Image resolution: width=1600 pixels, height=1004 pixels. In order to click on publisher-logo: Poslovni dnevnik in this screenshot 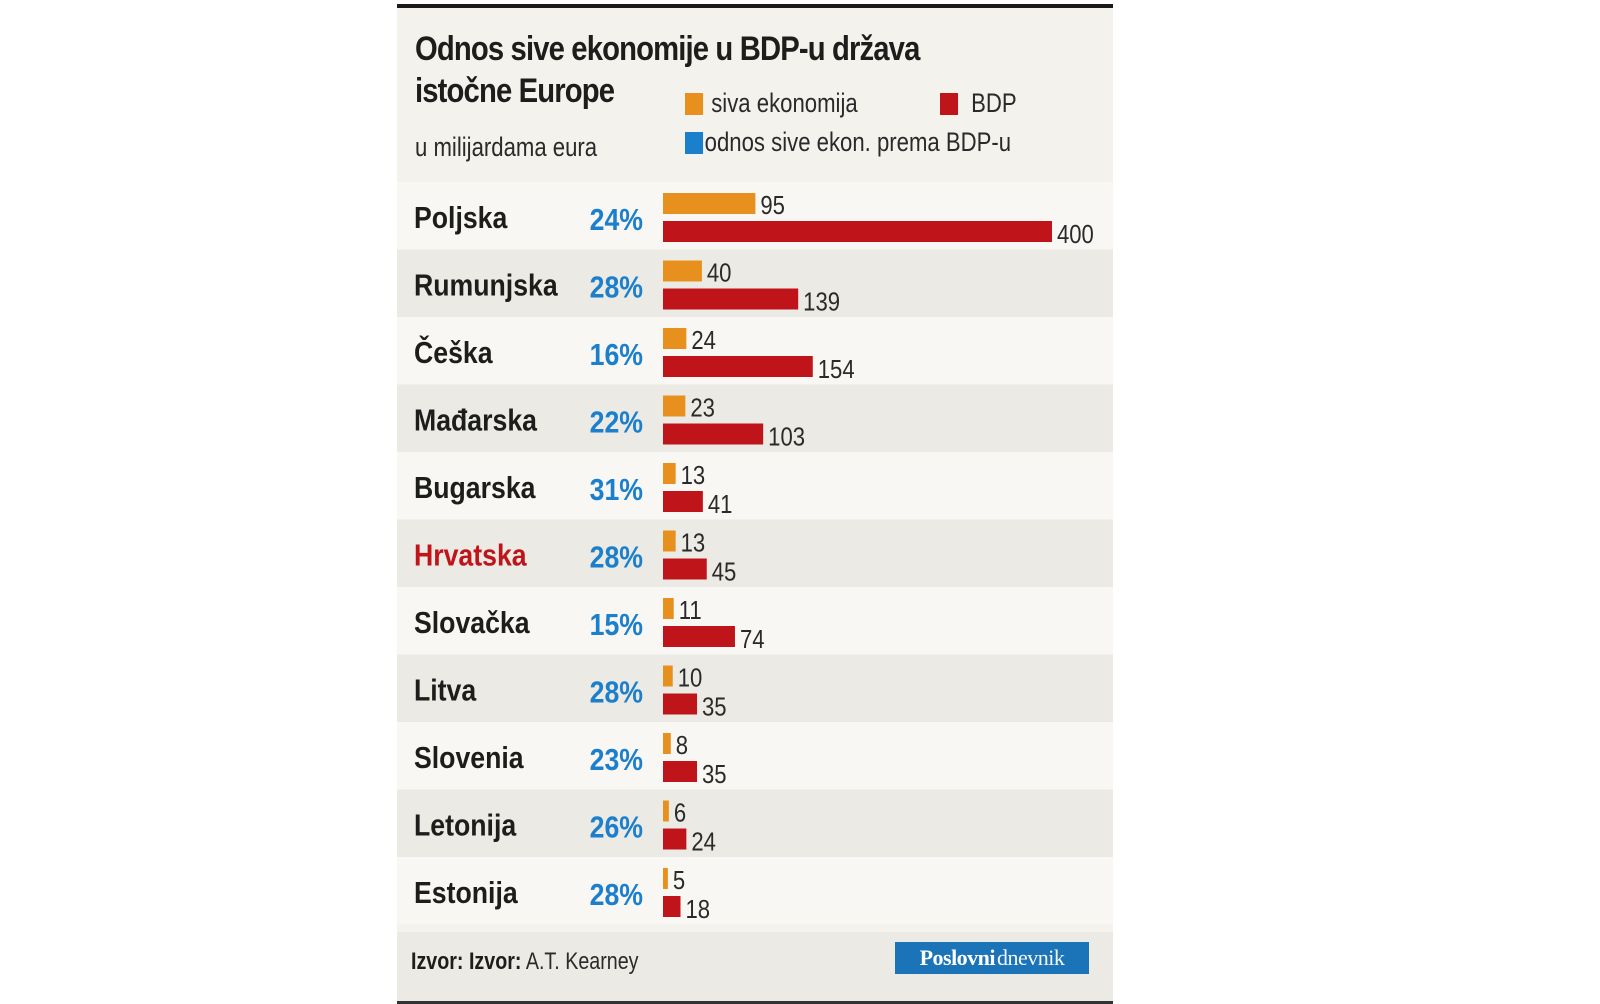, I will do `click(992, 958)`.